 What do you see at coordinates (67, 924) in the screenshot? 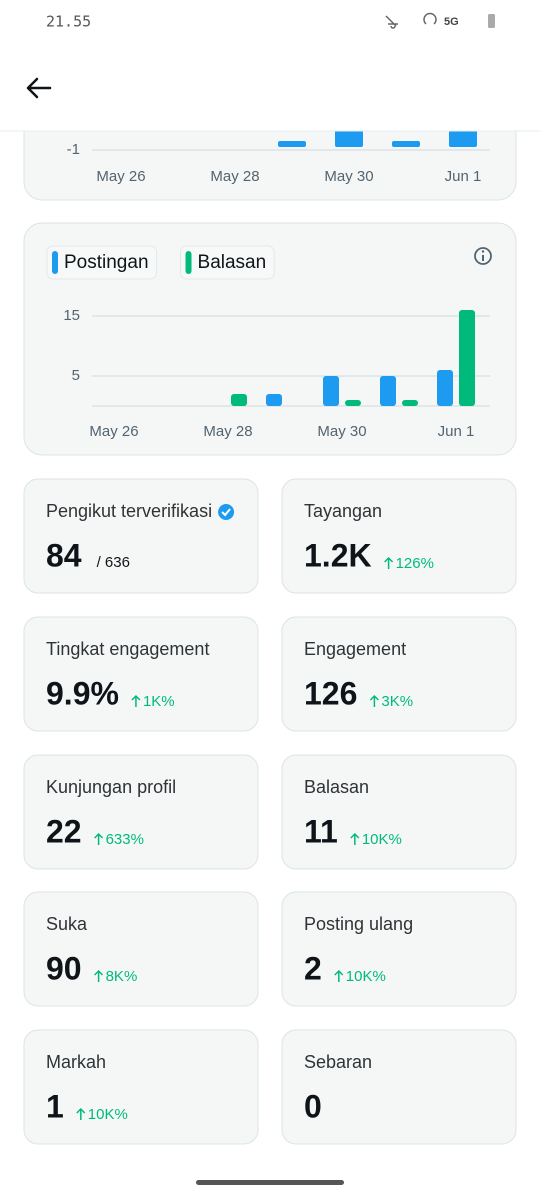
I see `card-label: Suka` at bounding box center [67, 924].